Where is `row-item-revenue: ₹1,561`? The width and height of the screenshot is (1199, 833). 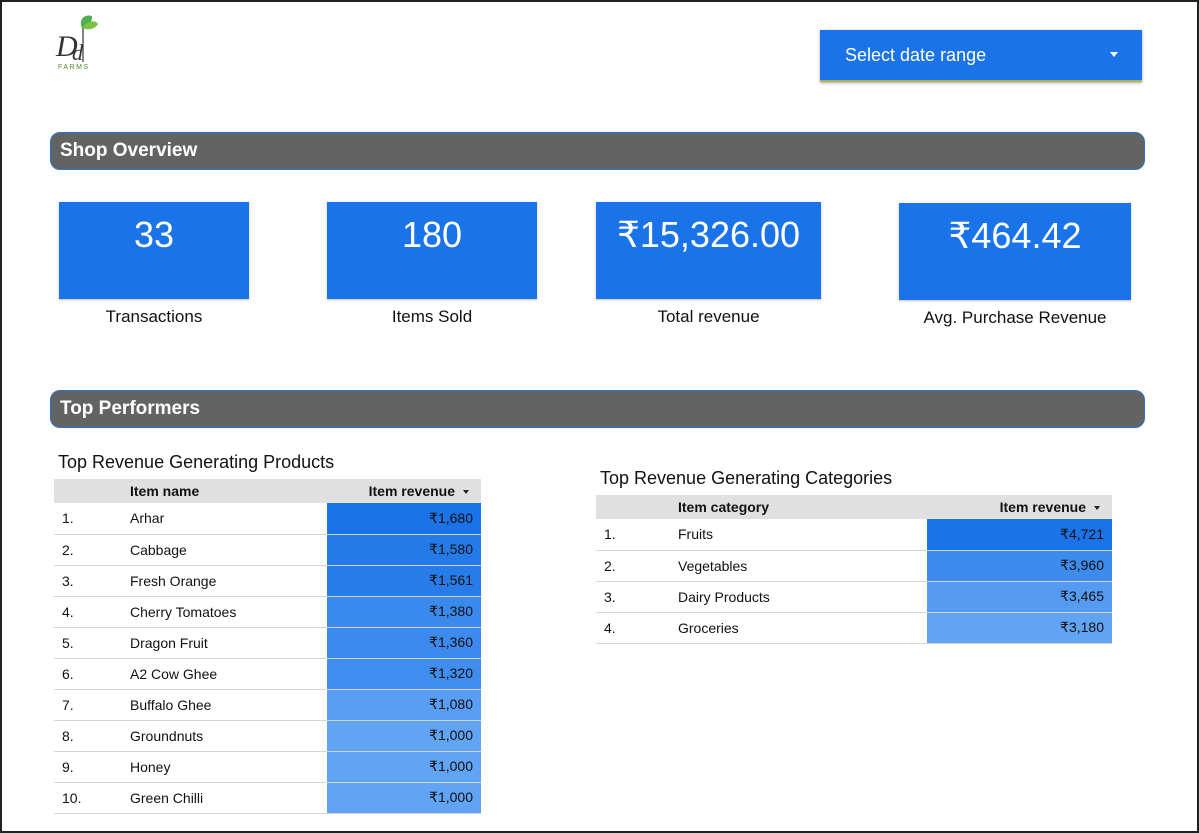
row-item-revenue: ₹1,561 is located at coordinates (404, 581).